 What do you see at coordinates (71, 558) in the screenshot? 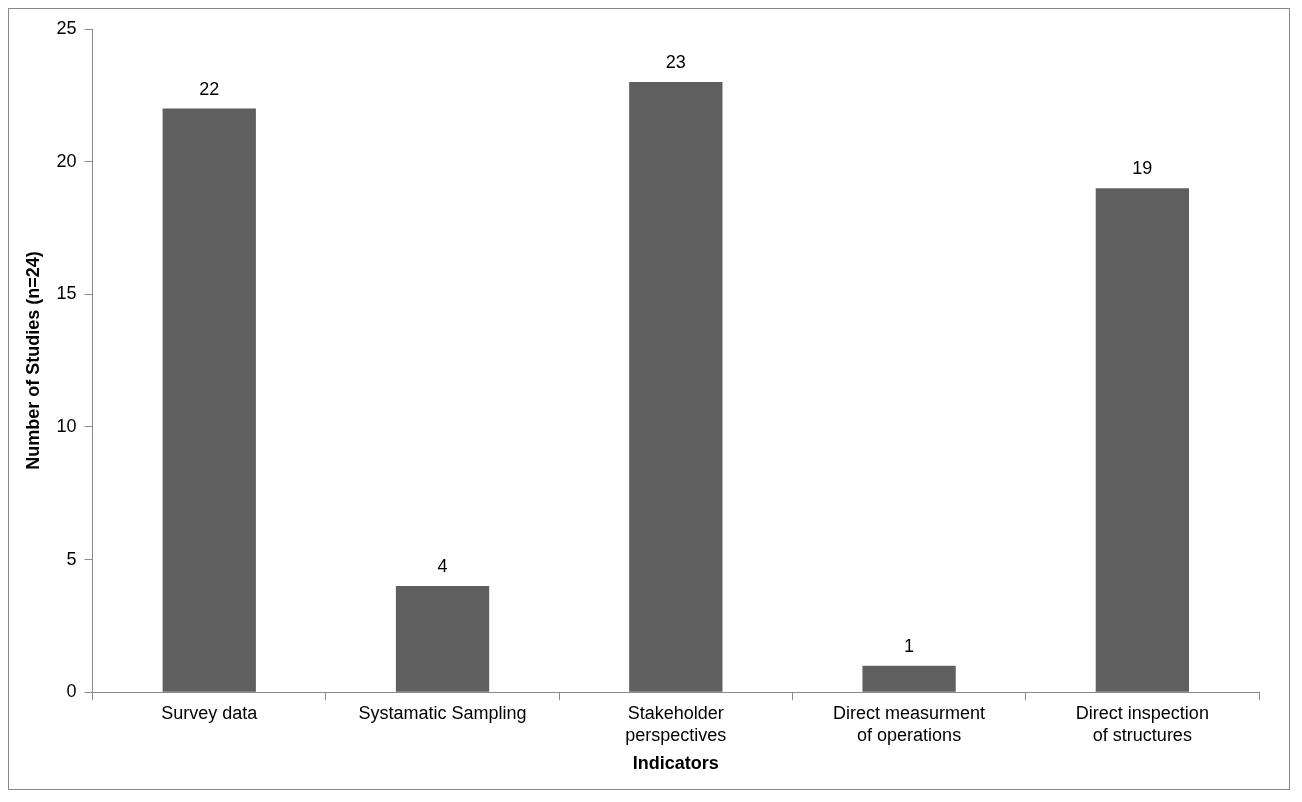
I see `y-tick-label: 5` at bounding box center [71, 558].